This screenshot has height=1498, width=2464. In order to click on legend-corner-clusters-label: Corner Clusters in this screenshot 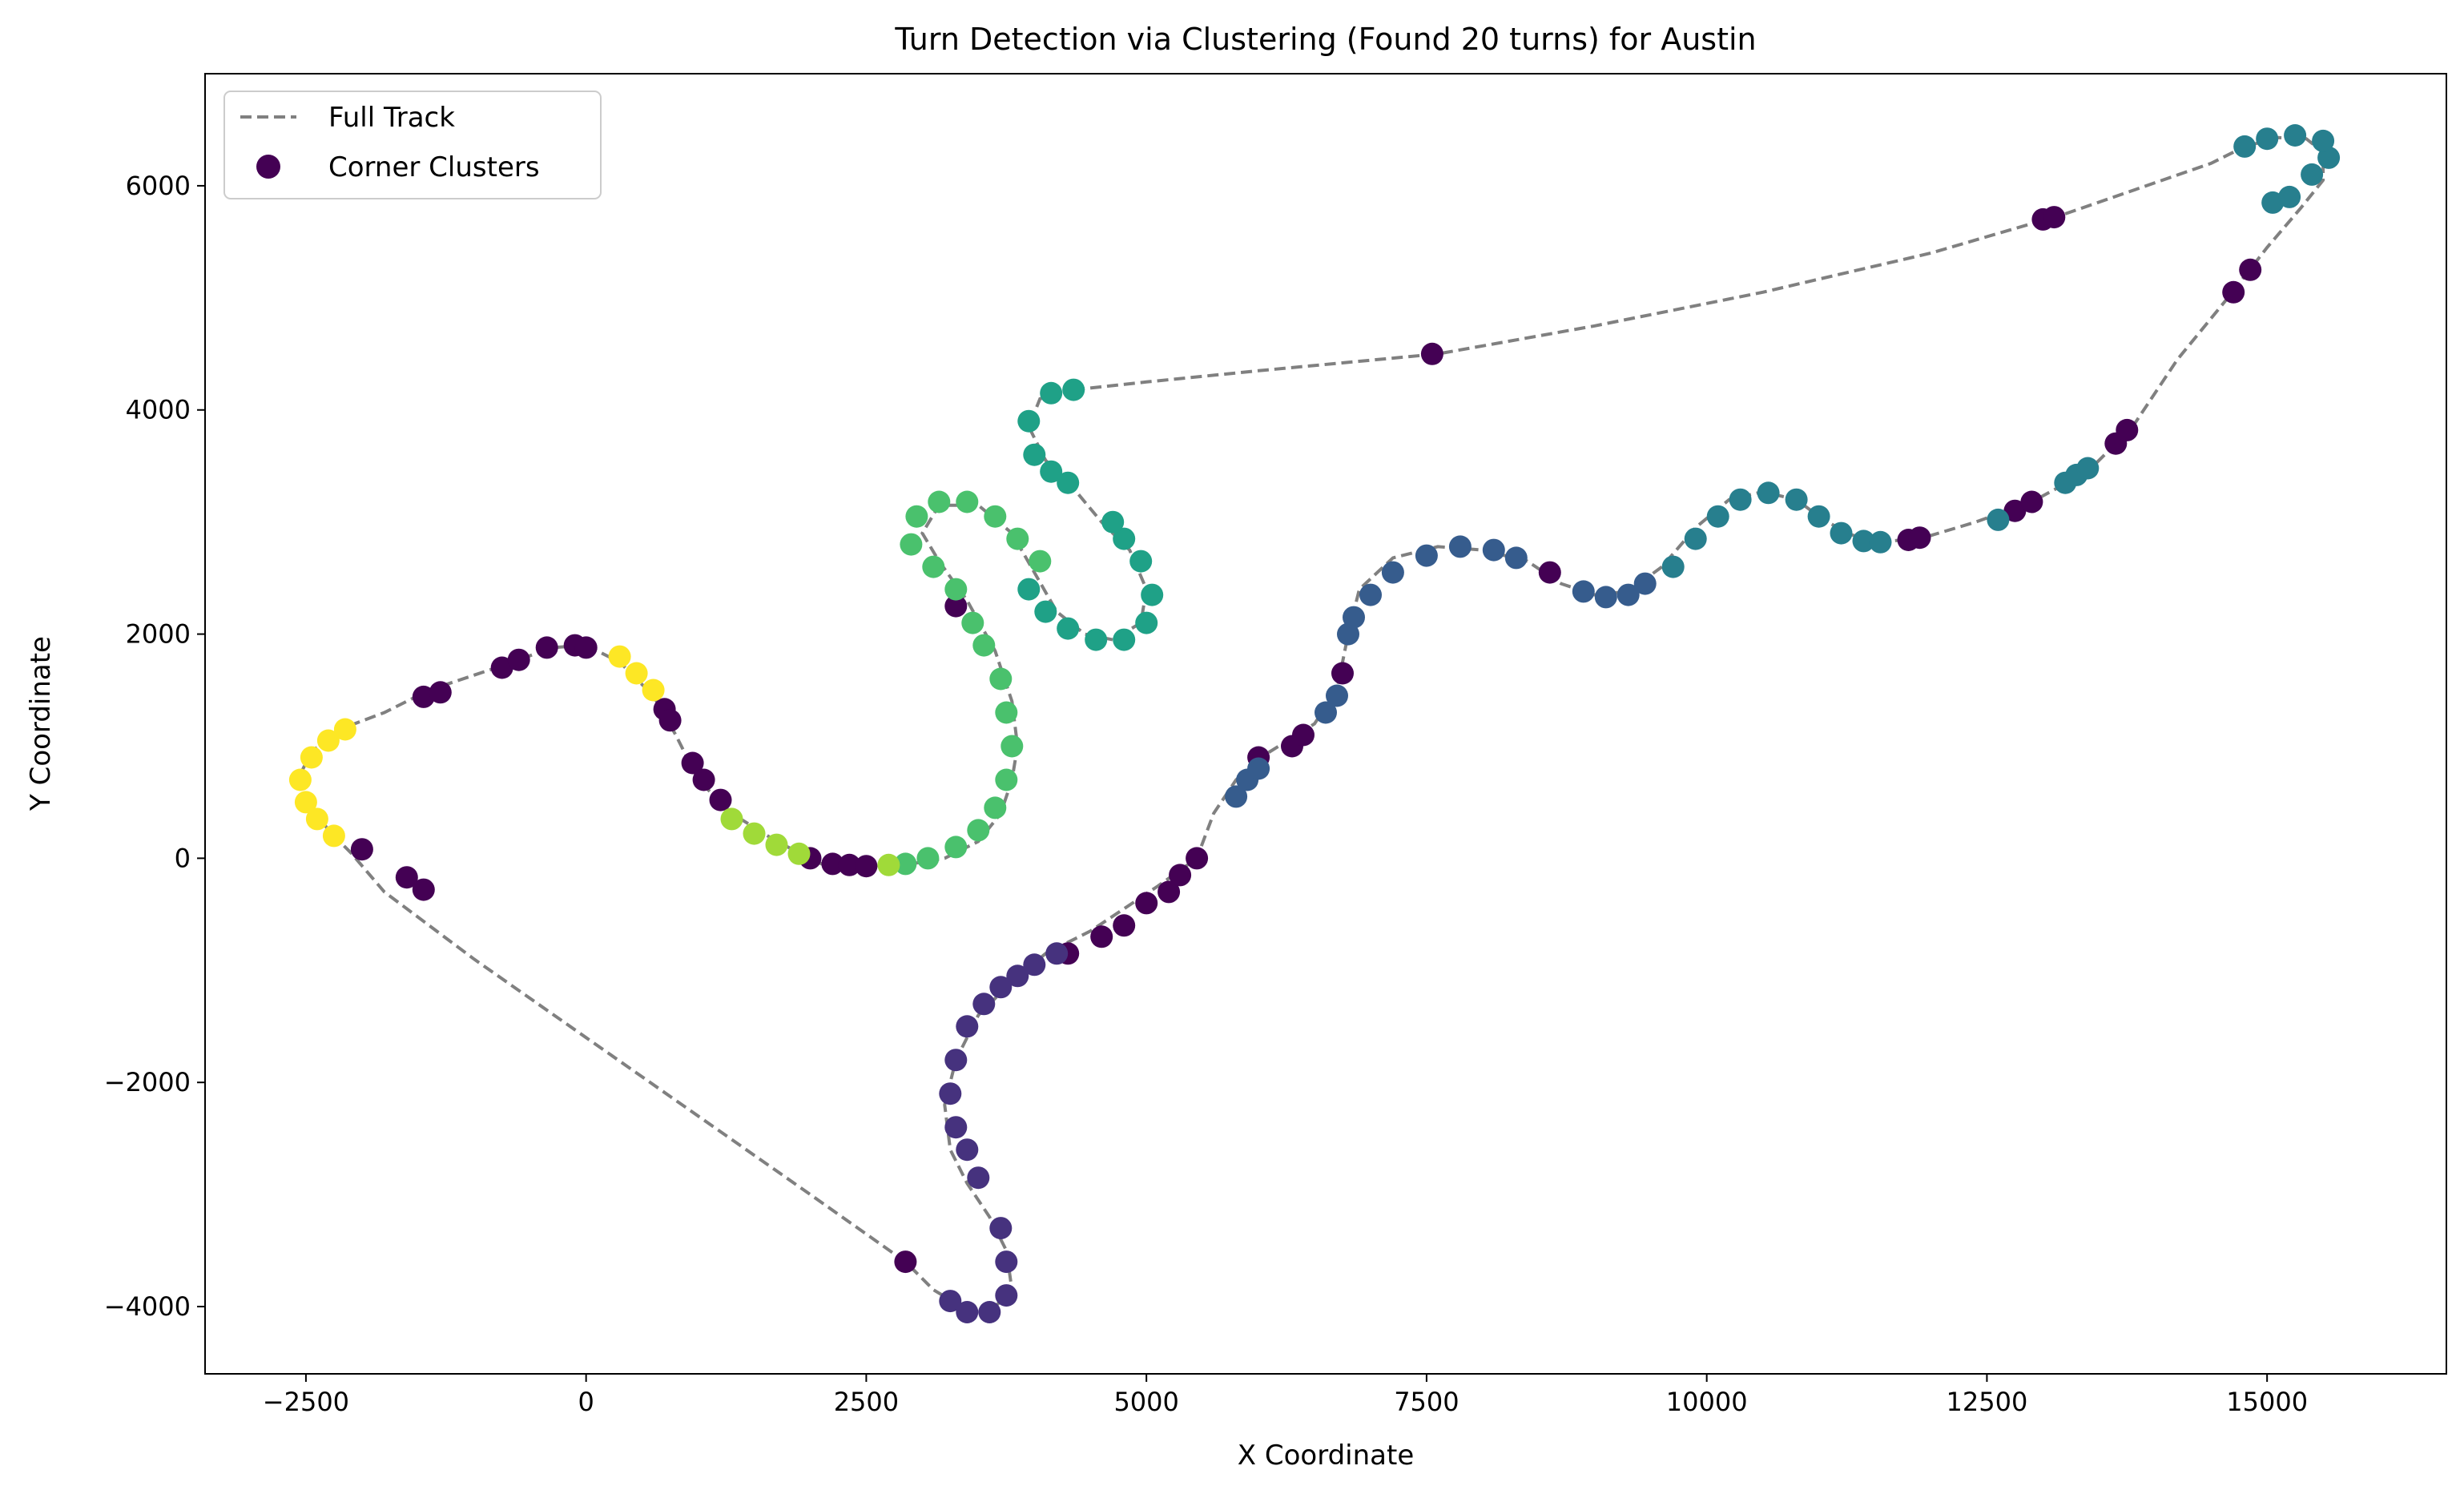, I will do `click(434, 167)`.